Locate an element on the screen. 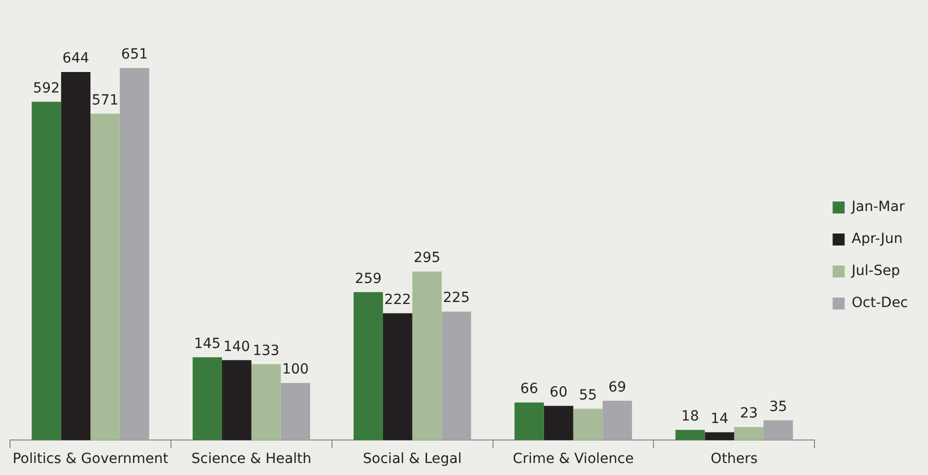 The width and height of the screenshot is (928, 475). x-tick-label: Politics & Government is located at coordinates (90, 459).